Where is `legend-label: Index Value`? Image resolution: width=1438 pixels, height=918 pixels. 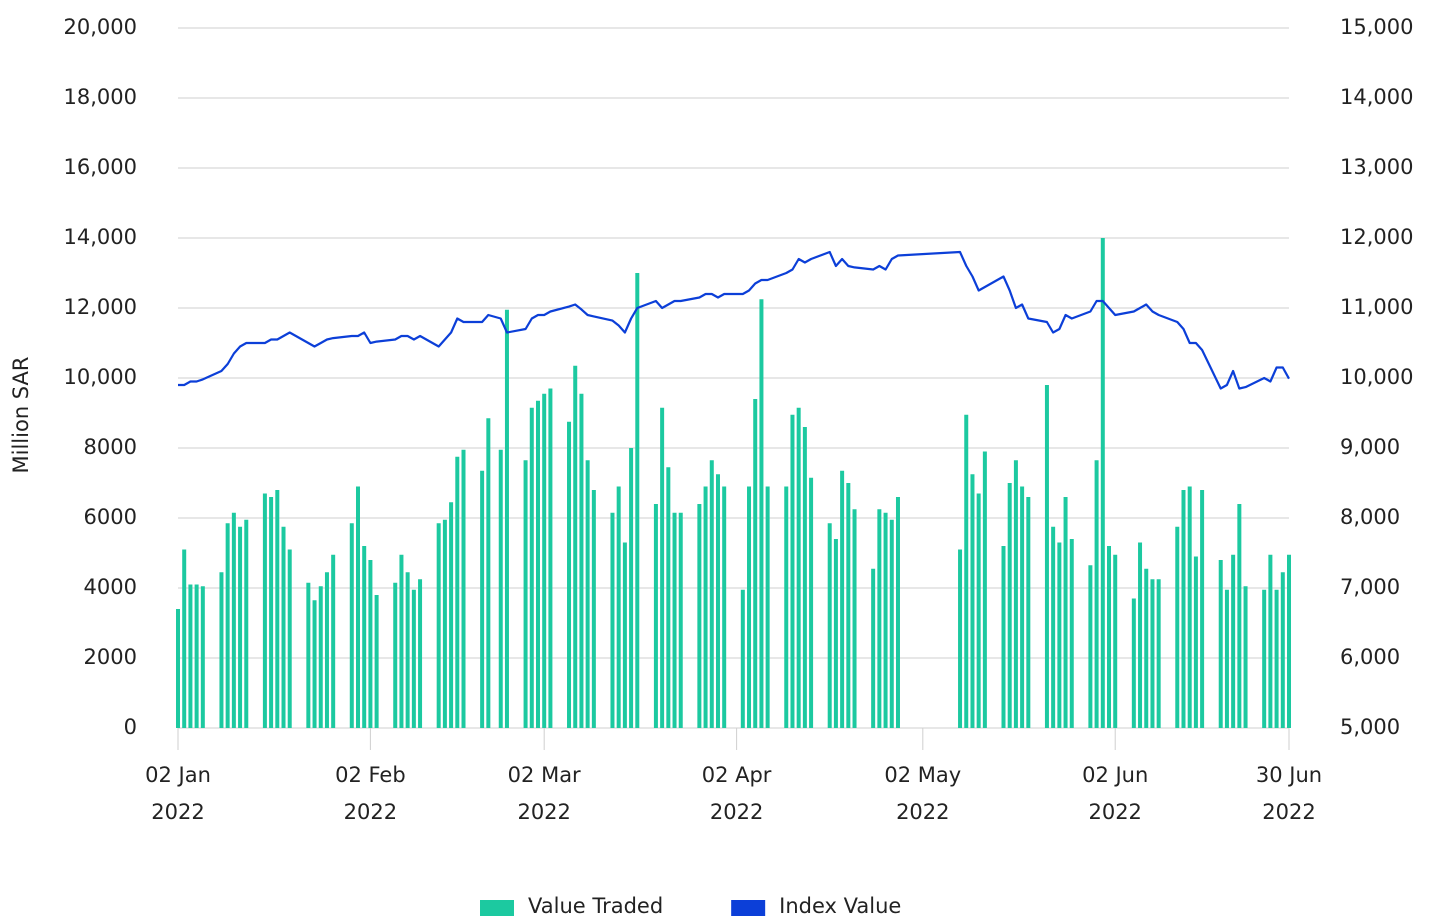
legend-label: Index Value is located at coordinates (840, 906).